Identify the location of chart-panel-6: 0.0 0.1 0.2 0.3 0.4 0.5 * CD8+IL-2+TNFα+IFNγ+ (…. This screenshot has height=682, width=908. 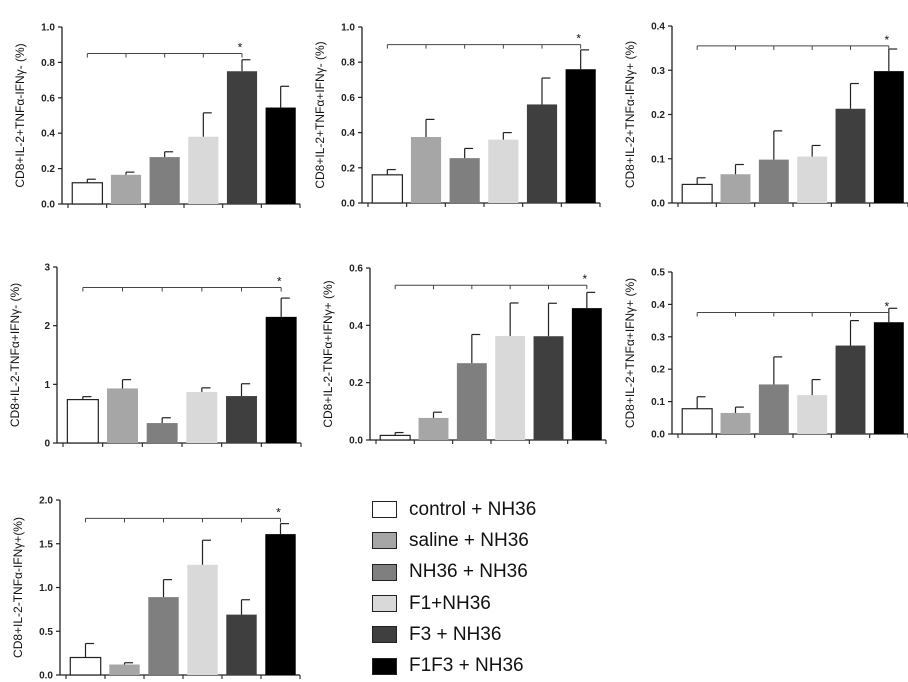
(765, 354).